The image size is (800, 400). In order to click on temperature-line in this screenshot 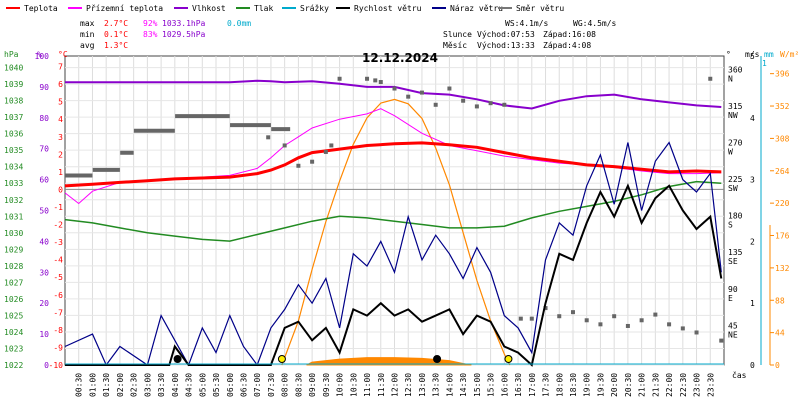, I will do `click(393, 164)`.